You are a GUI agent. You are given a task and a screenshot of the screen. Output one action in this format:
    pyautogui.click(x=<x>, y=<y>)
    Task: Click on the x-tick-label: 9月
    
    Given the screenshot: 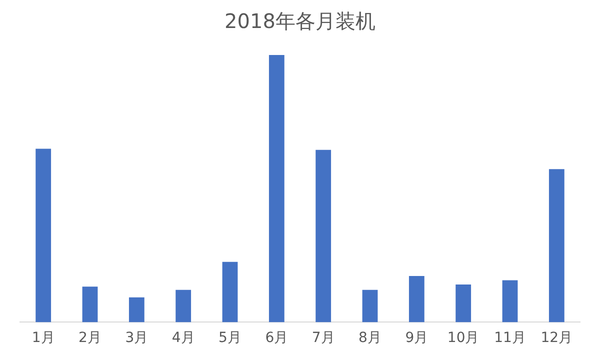 What is the action you would take?
    pyautogui.click(x=416, y=338)
    